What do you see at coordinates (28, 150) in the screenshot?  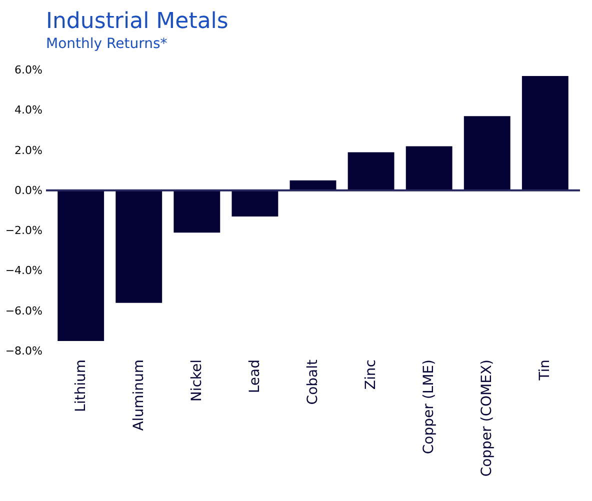 I see `y-tick-label: 2.0%` at bounding box center [28, 150].